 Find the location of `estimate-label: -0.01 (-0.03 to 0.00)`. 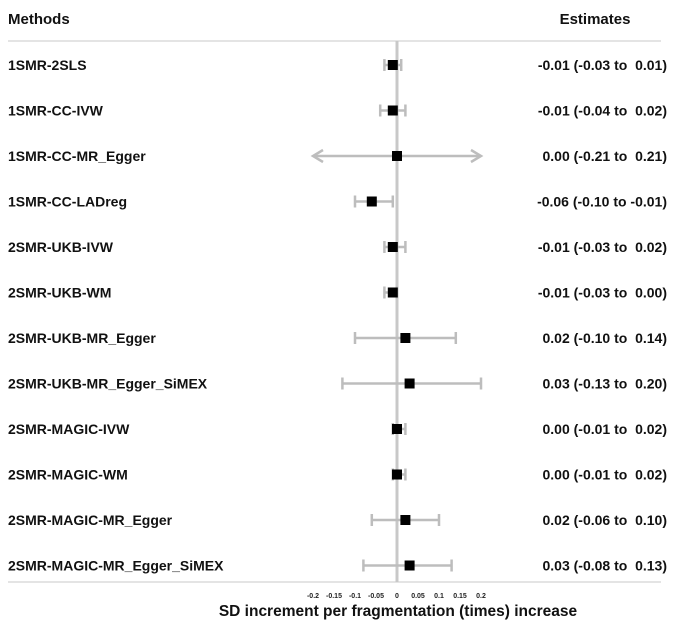

estimate-label: -0.01 (-0.03 to 0.00) is located at coordinates (602, 293).